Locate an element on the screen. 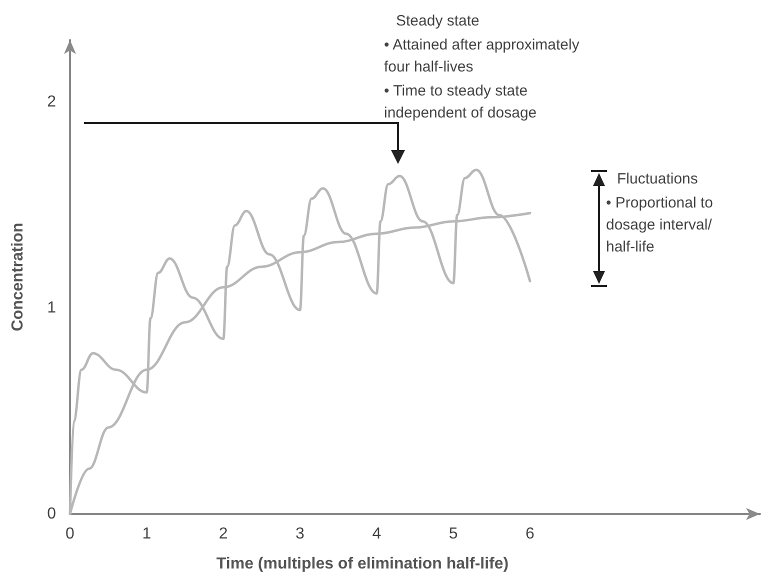  x-axis-title: Time (multiples of elimination half-life) is located at coordinates (362, 564).